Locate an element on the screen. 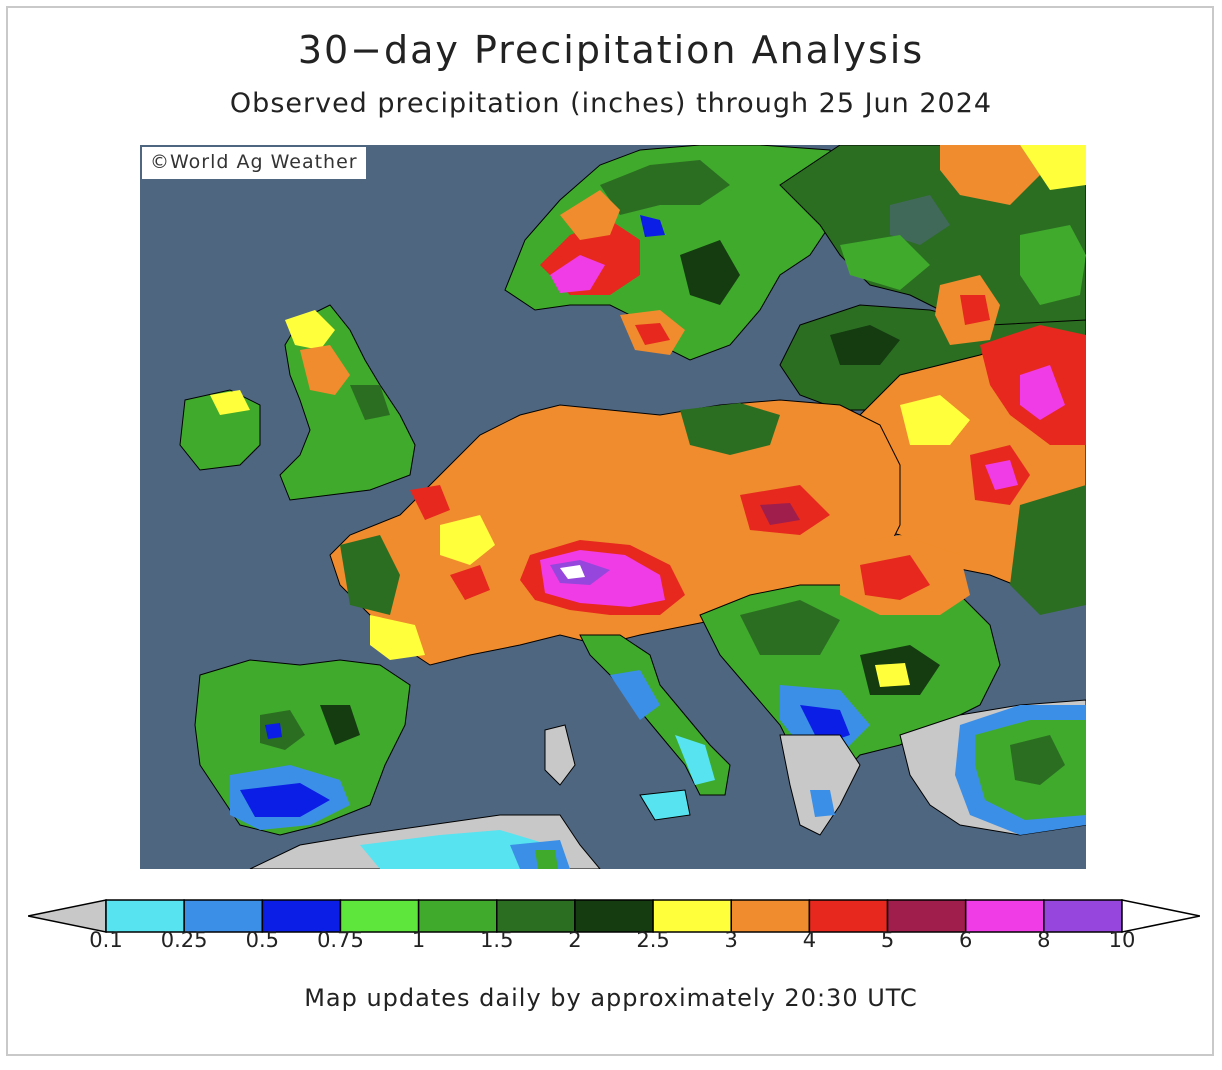 The image size is (1222, 1070). sicily-land is located at coordinates (665, 805).